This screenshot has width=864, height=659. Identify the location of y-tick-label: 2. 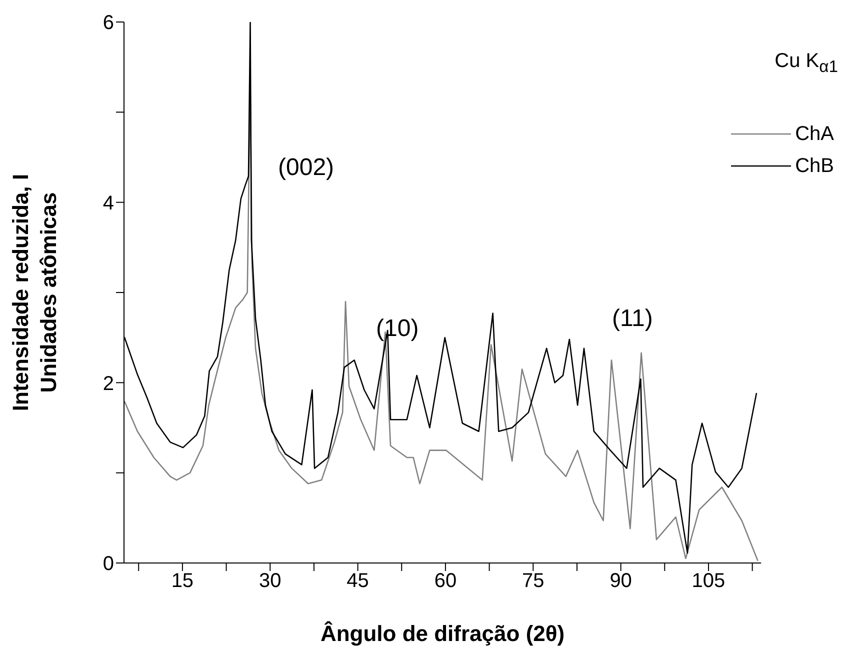
(108, 383).